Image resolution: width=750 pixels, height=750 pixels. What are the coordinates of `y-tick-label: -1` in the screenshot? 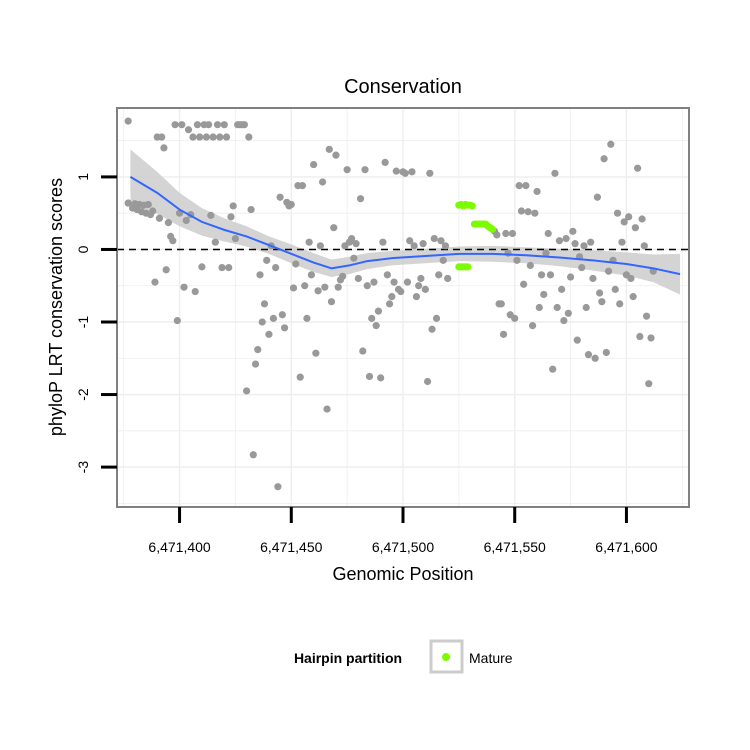 It's located at (83, 322).